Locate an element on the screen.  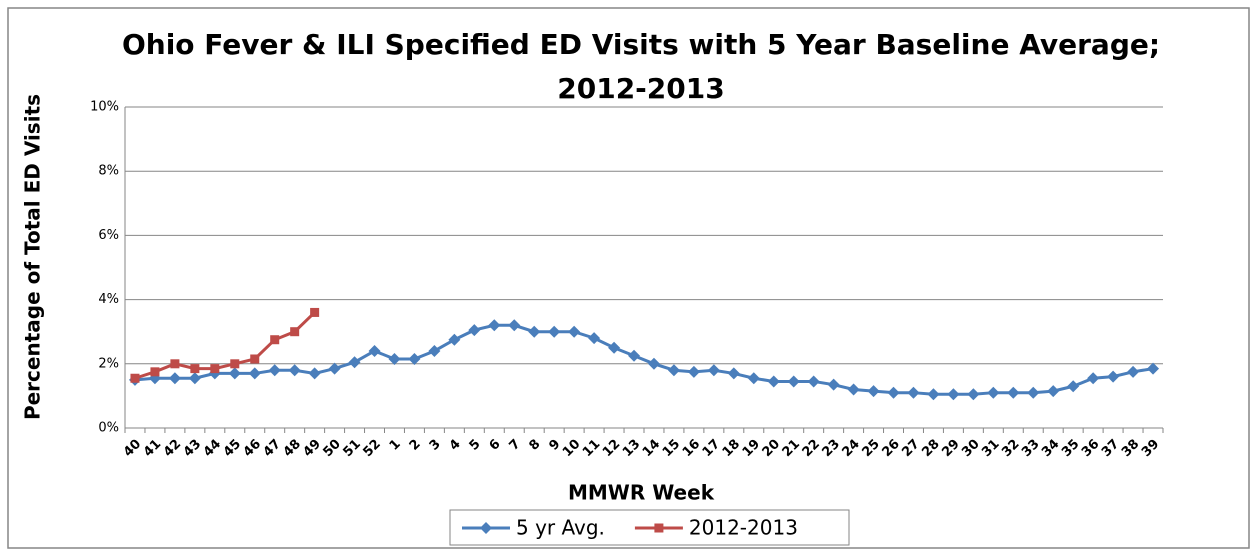
y-tick-label: 10% is located at coordinates (104, 107).